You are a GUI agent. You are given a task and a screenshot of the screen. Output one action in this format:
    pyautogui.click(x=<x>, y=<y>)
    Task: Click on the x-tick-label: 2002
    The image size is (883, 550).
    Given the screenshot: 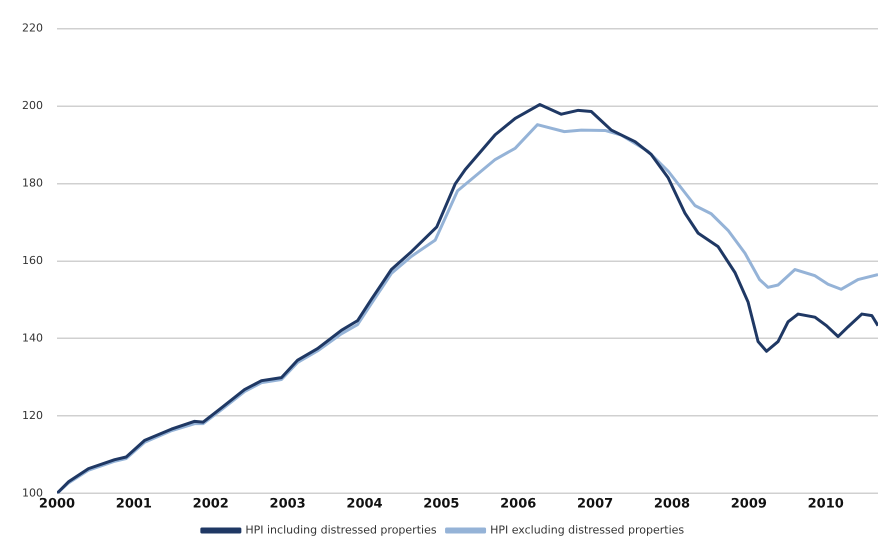 What is the action you would take?
    pyautogui.click(x=210, y=504)
    